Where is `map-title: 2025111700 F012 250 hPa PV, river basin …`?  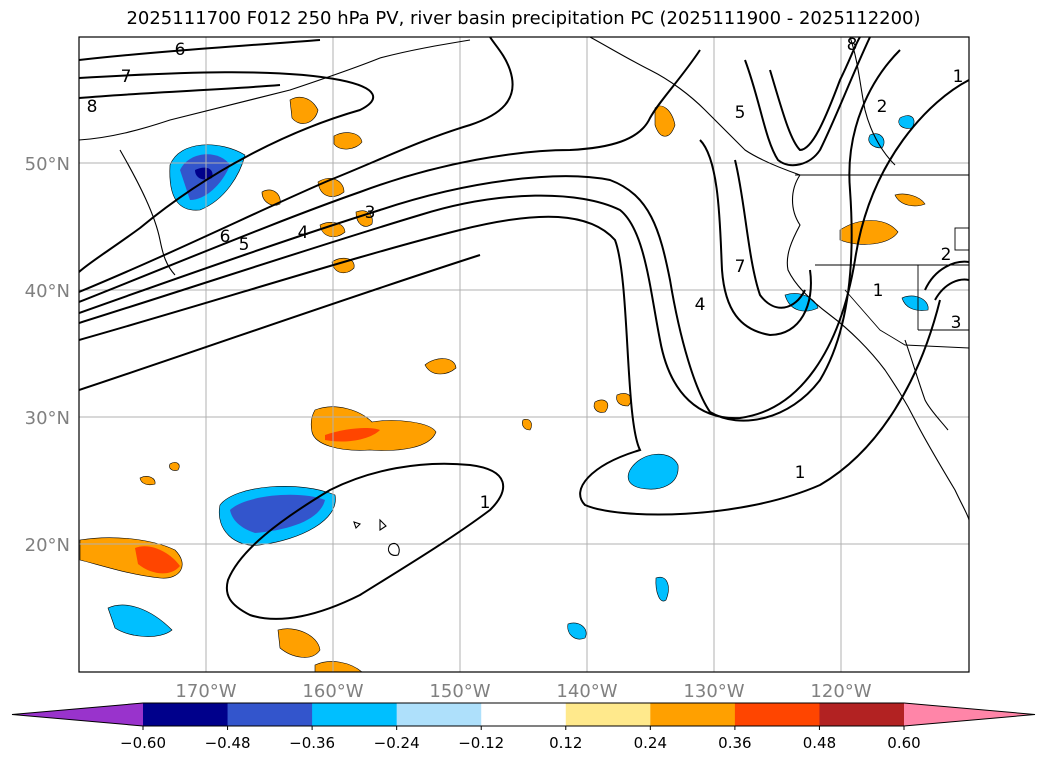 map-title: 2025111700 F012 250 hPa PV, river basin … is located at coordinates (523, 18).